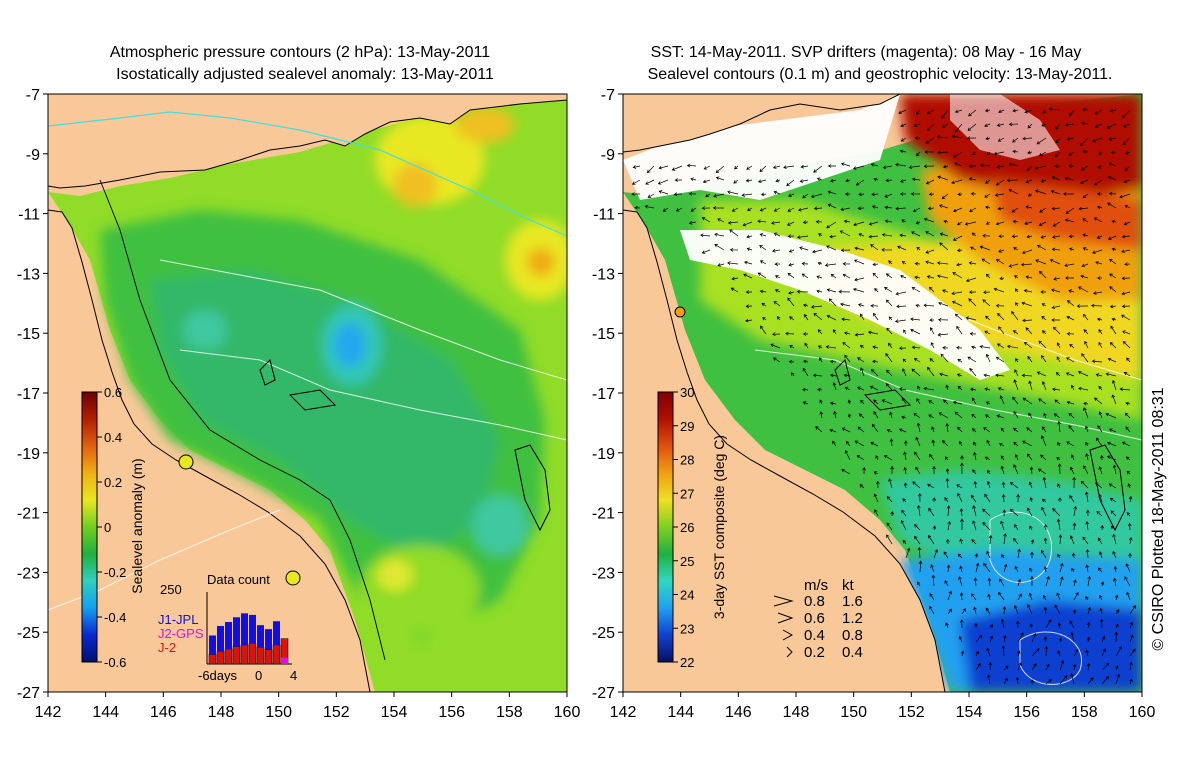 The height and width of the screenshot is (780, 1200). Describe the element at coordinates (818, 627) in the screenshot. I see `velocity-legend-rows: 0.8 1.60.6 1.20.4 0.80.2 0.4` at that location.